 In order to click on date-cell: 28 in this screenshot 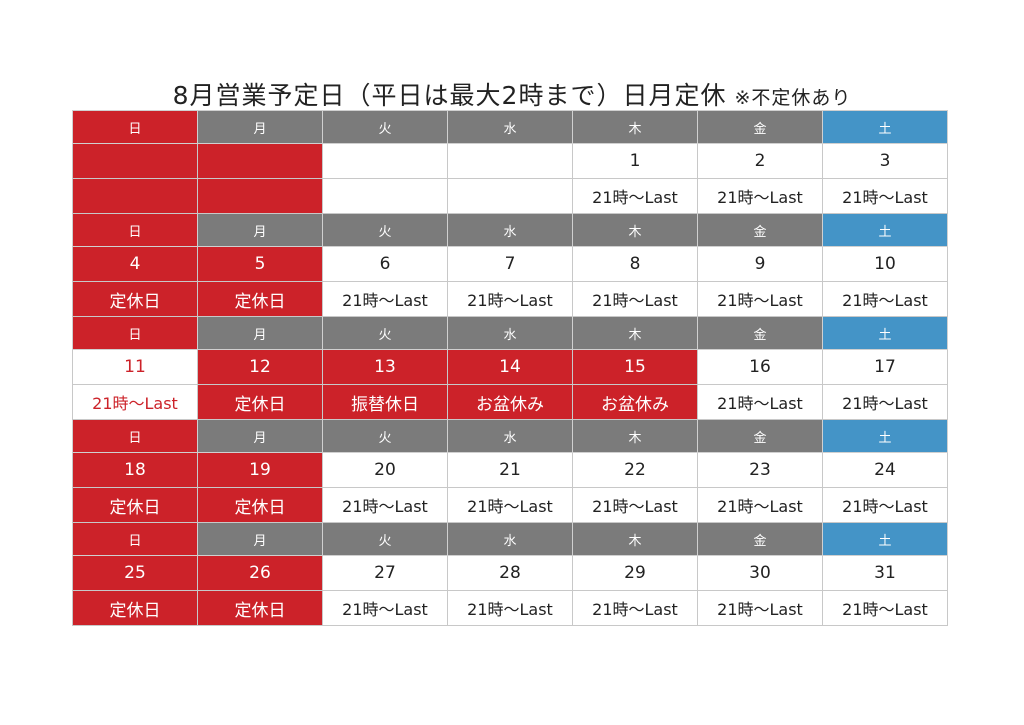, I will do `click(510, 573)`.